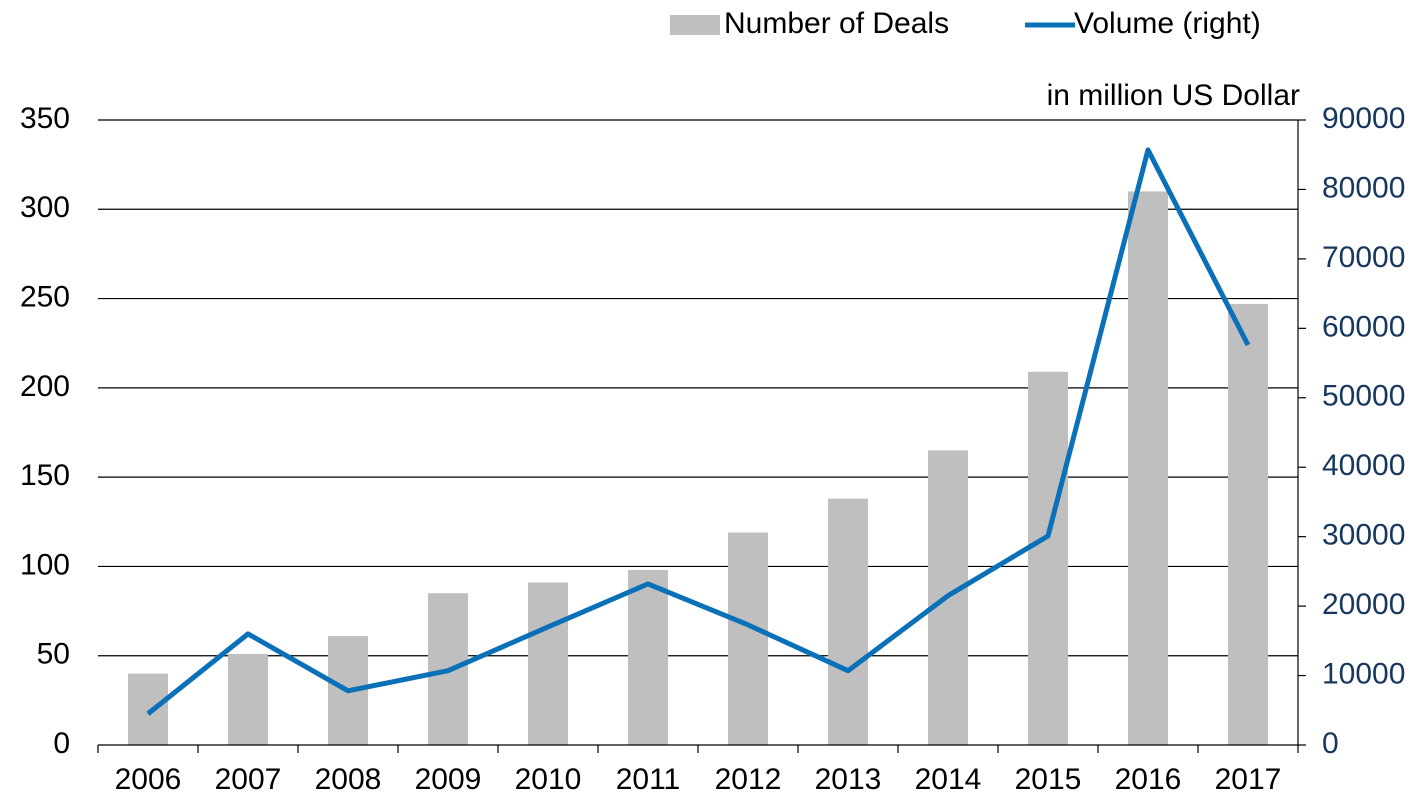 This screenshot has height=802, width=1427. Describe the element at coordinates (248, 779) in the screenshot. I see `x-tick-label: 2007` at that location.